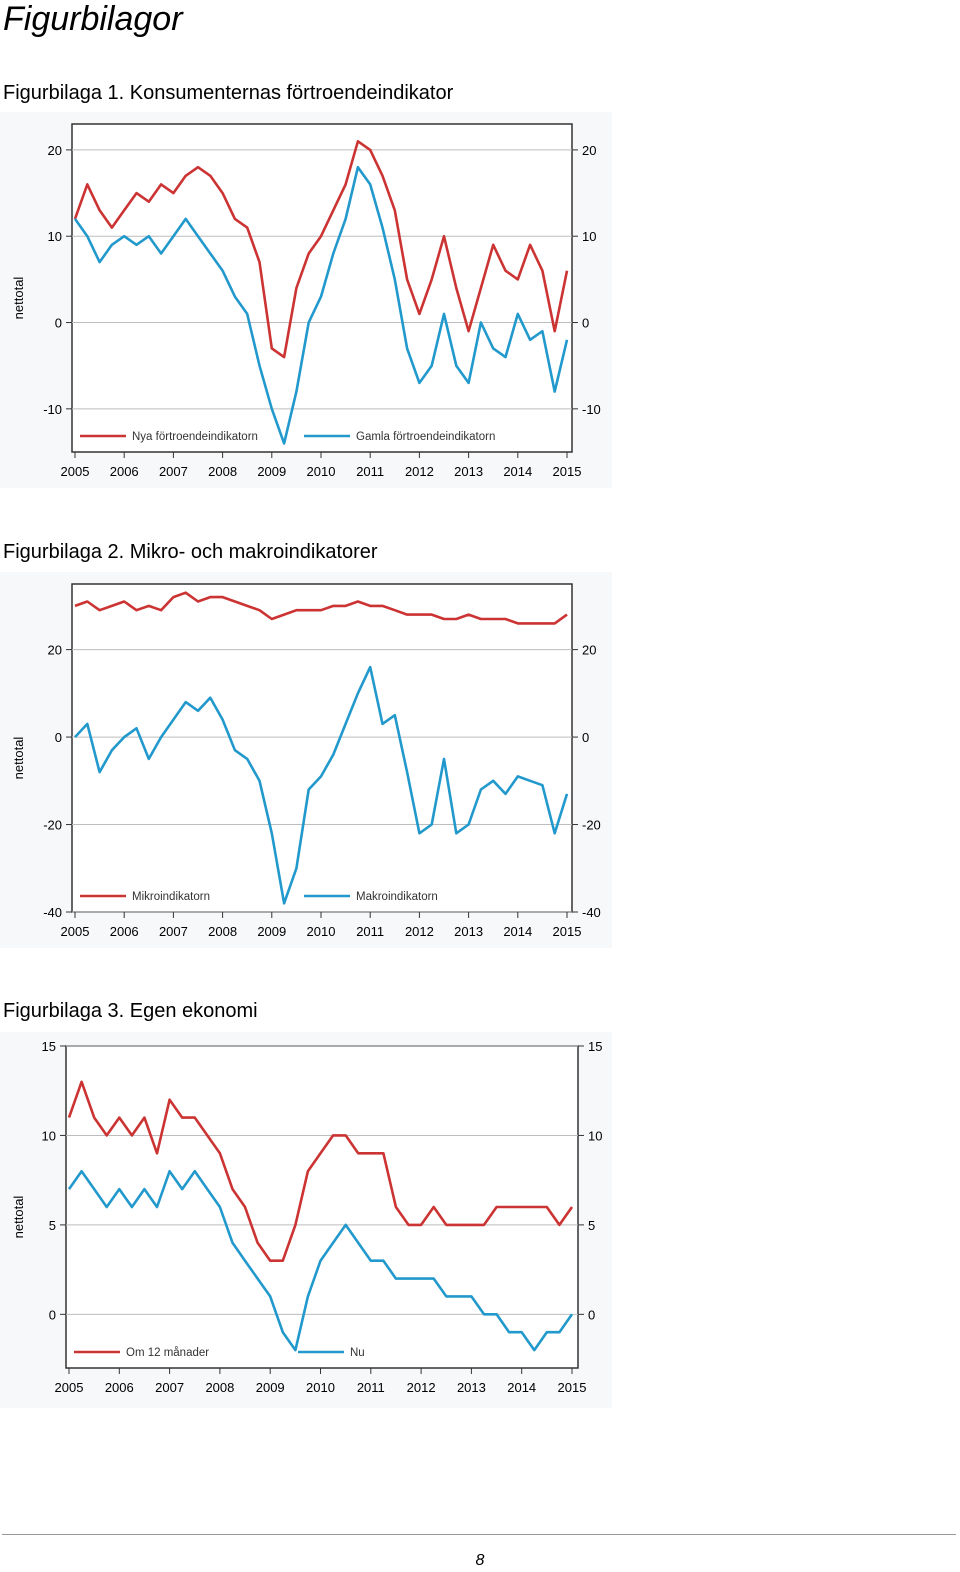 The width and height of the screenshot is (960, 1572). I want to click on legend-label: Gamla förtroendeindikatorn, so click(425, 437).